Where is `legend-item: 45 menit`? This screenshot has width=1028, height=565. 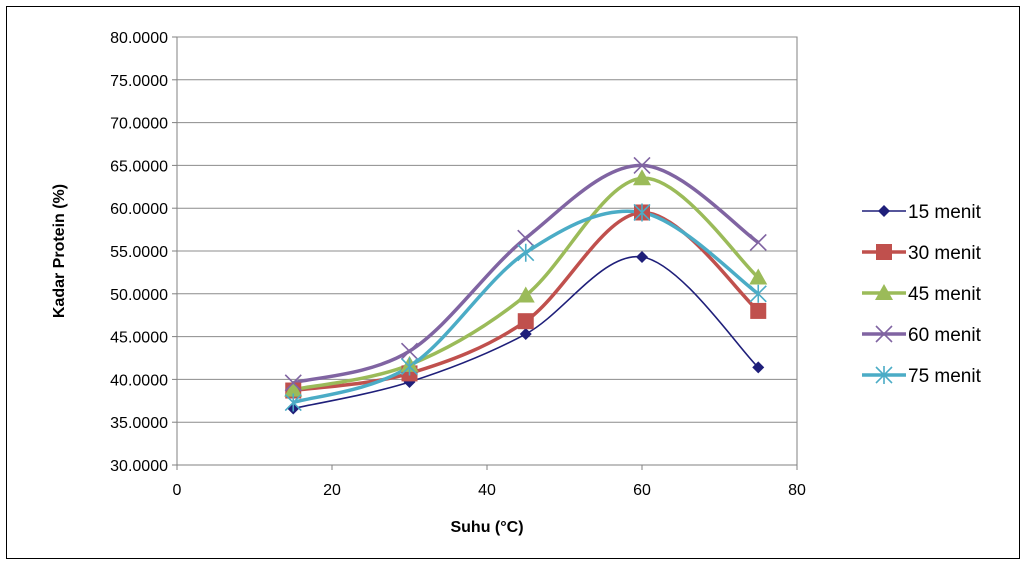
legend-item: 45 menit is located at coordinates (922, 294).